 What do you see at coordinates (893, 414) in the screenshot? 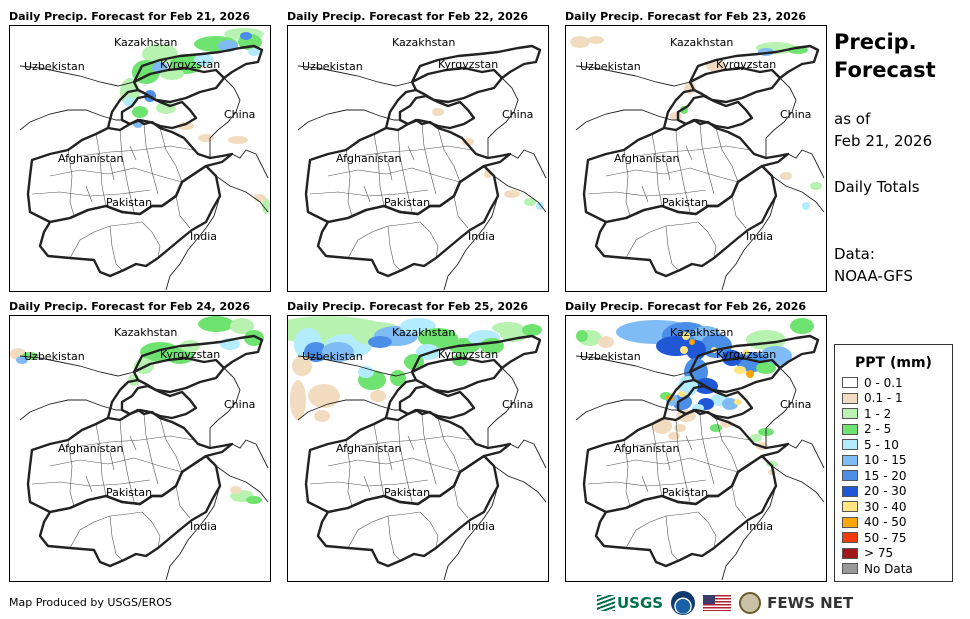
I see `legend-item: 1 - 2` at bounding box center [893, 414].